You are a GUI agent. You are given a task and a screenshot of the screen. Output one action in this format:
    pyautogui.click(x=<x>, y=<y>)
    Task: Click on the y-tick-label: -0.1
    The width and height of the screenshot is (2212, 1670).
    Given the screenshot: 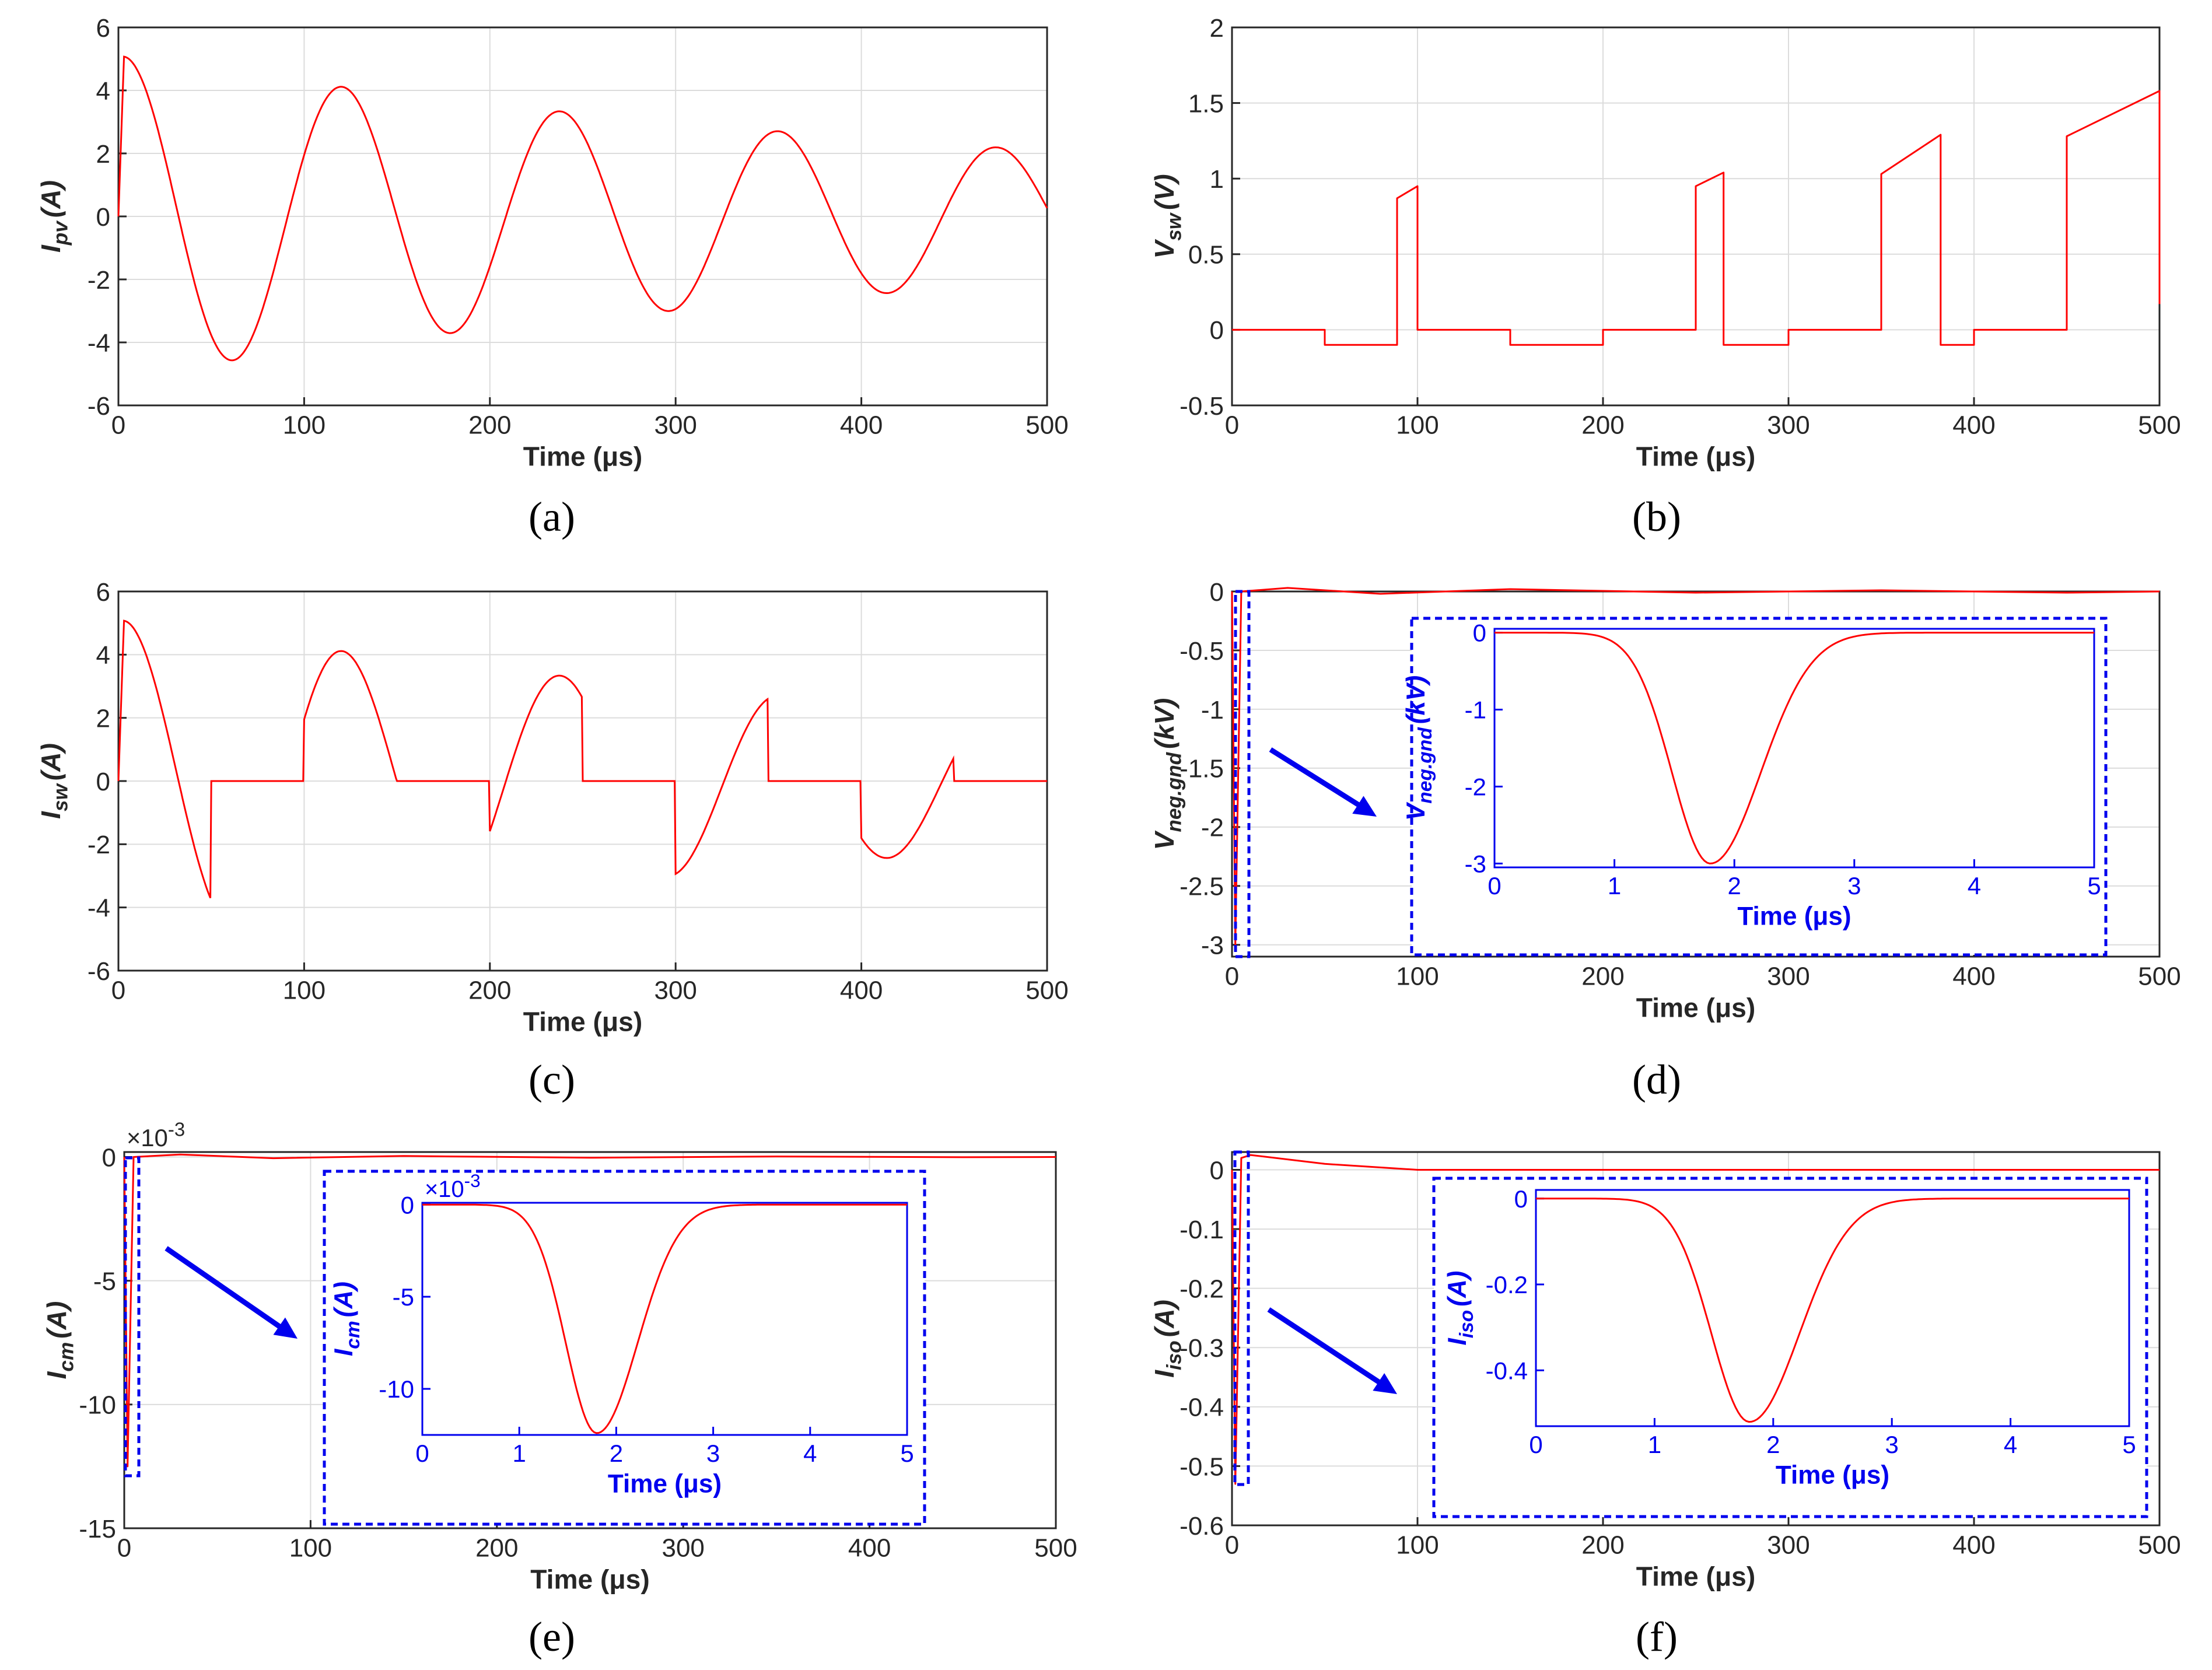 What is the action you would take?
    pyautogui.click(x=1202, y=1230)
    